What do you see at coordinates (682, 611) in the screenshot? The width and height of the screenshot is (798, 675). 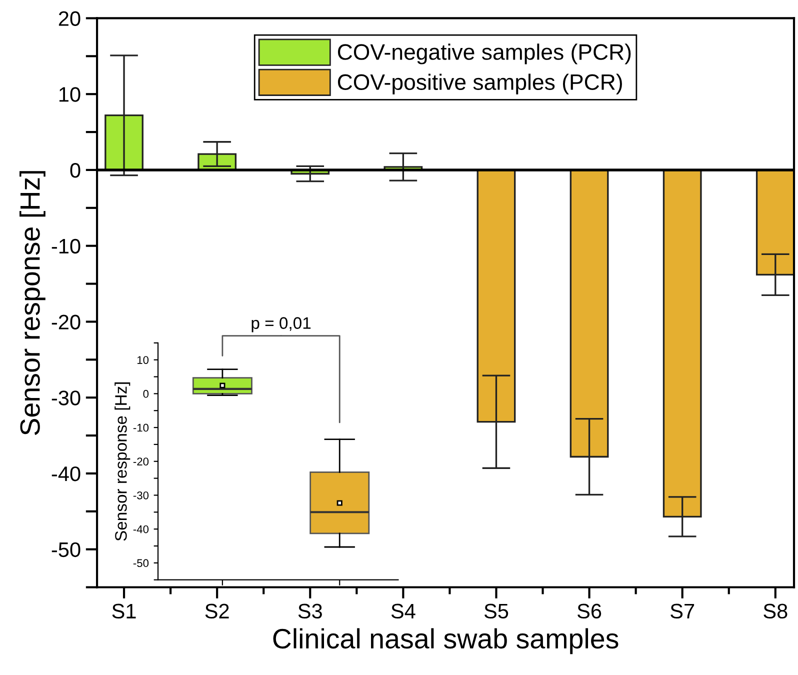 I see `x-tick-label: S7` at bounding box center [682, 611].